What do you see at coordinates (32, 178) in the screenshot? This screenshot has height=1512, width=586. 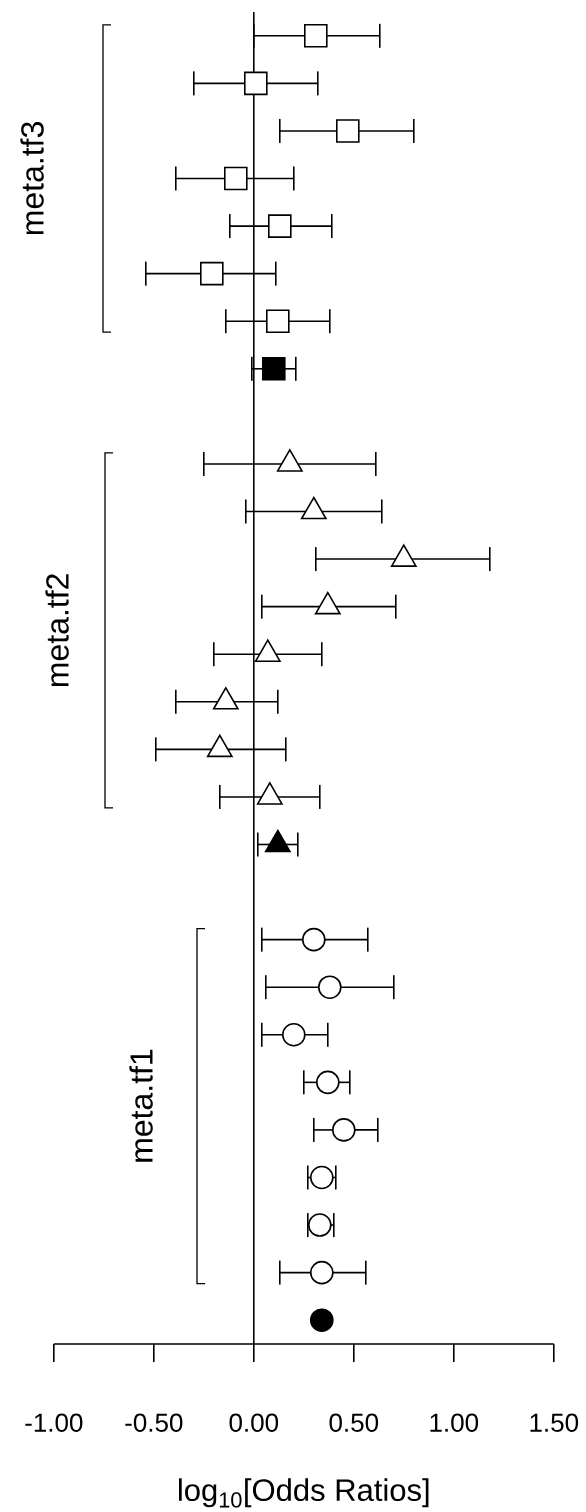 I see `text: meta.tf3` at bounding box center [32, 178].